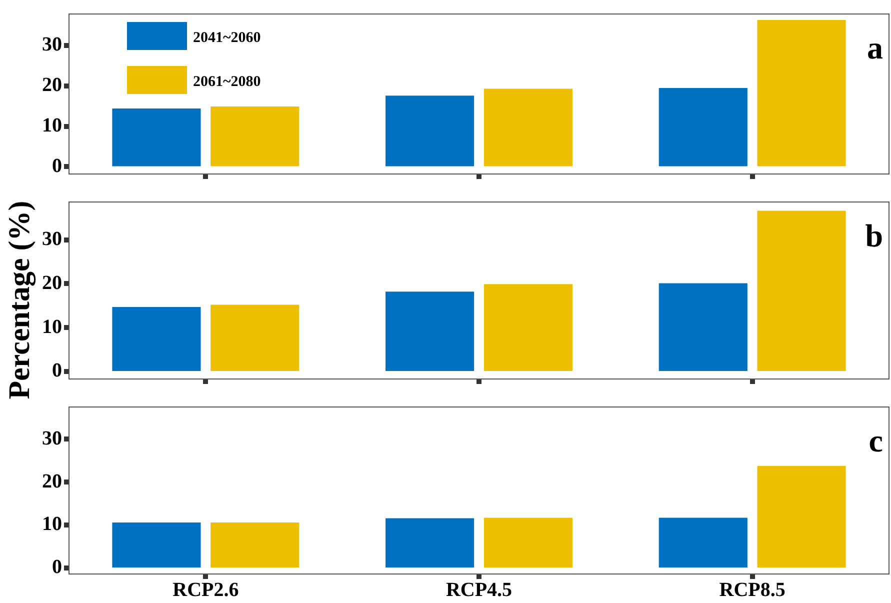 The image size is (891, 603). What do you see at coordinates (875, 440) in the screenshot?
I see `annotation: c` at bounding box center [875, 440].